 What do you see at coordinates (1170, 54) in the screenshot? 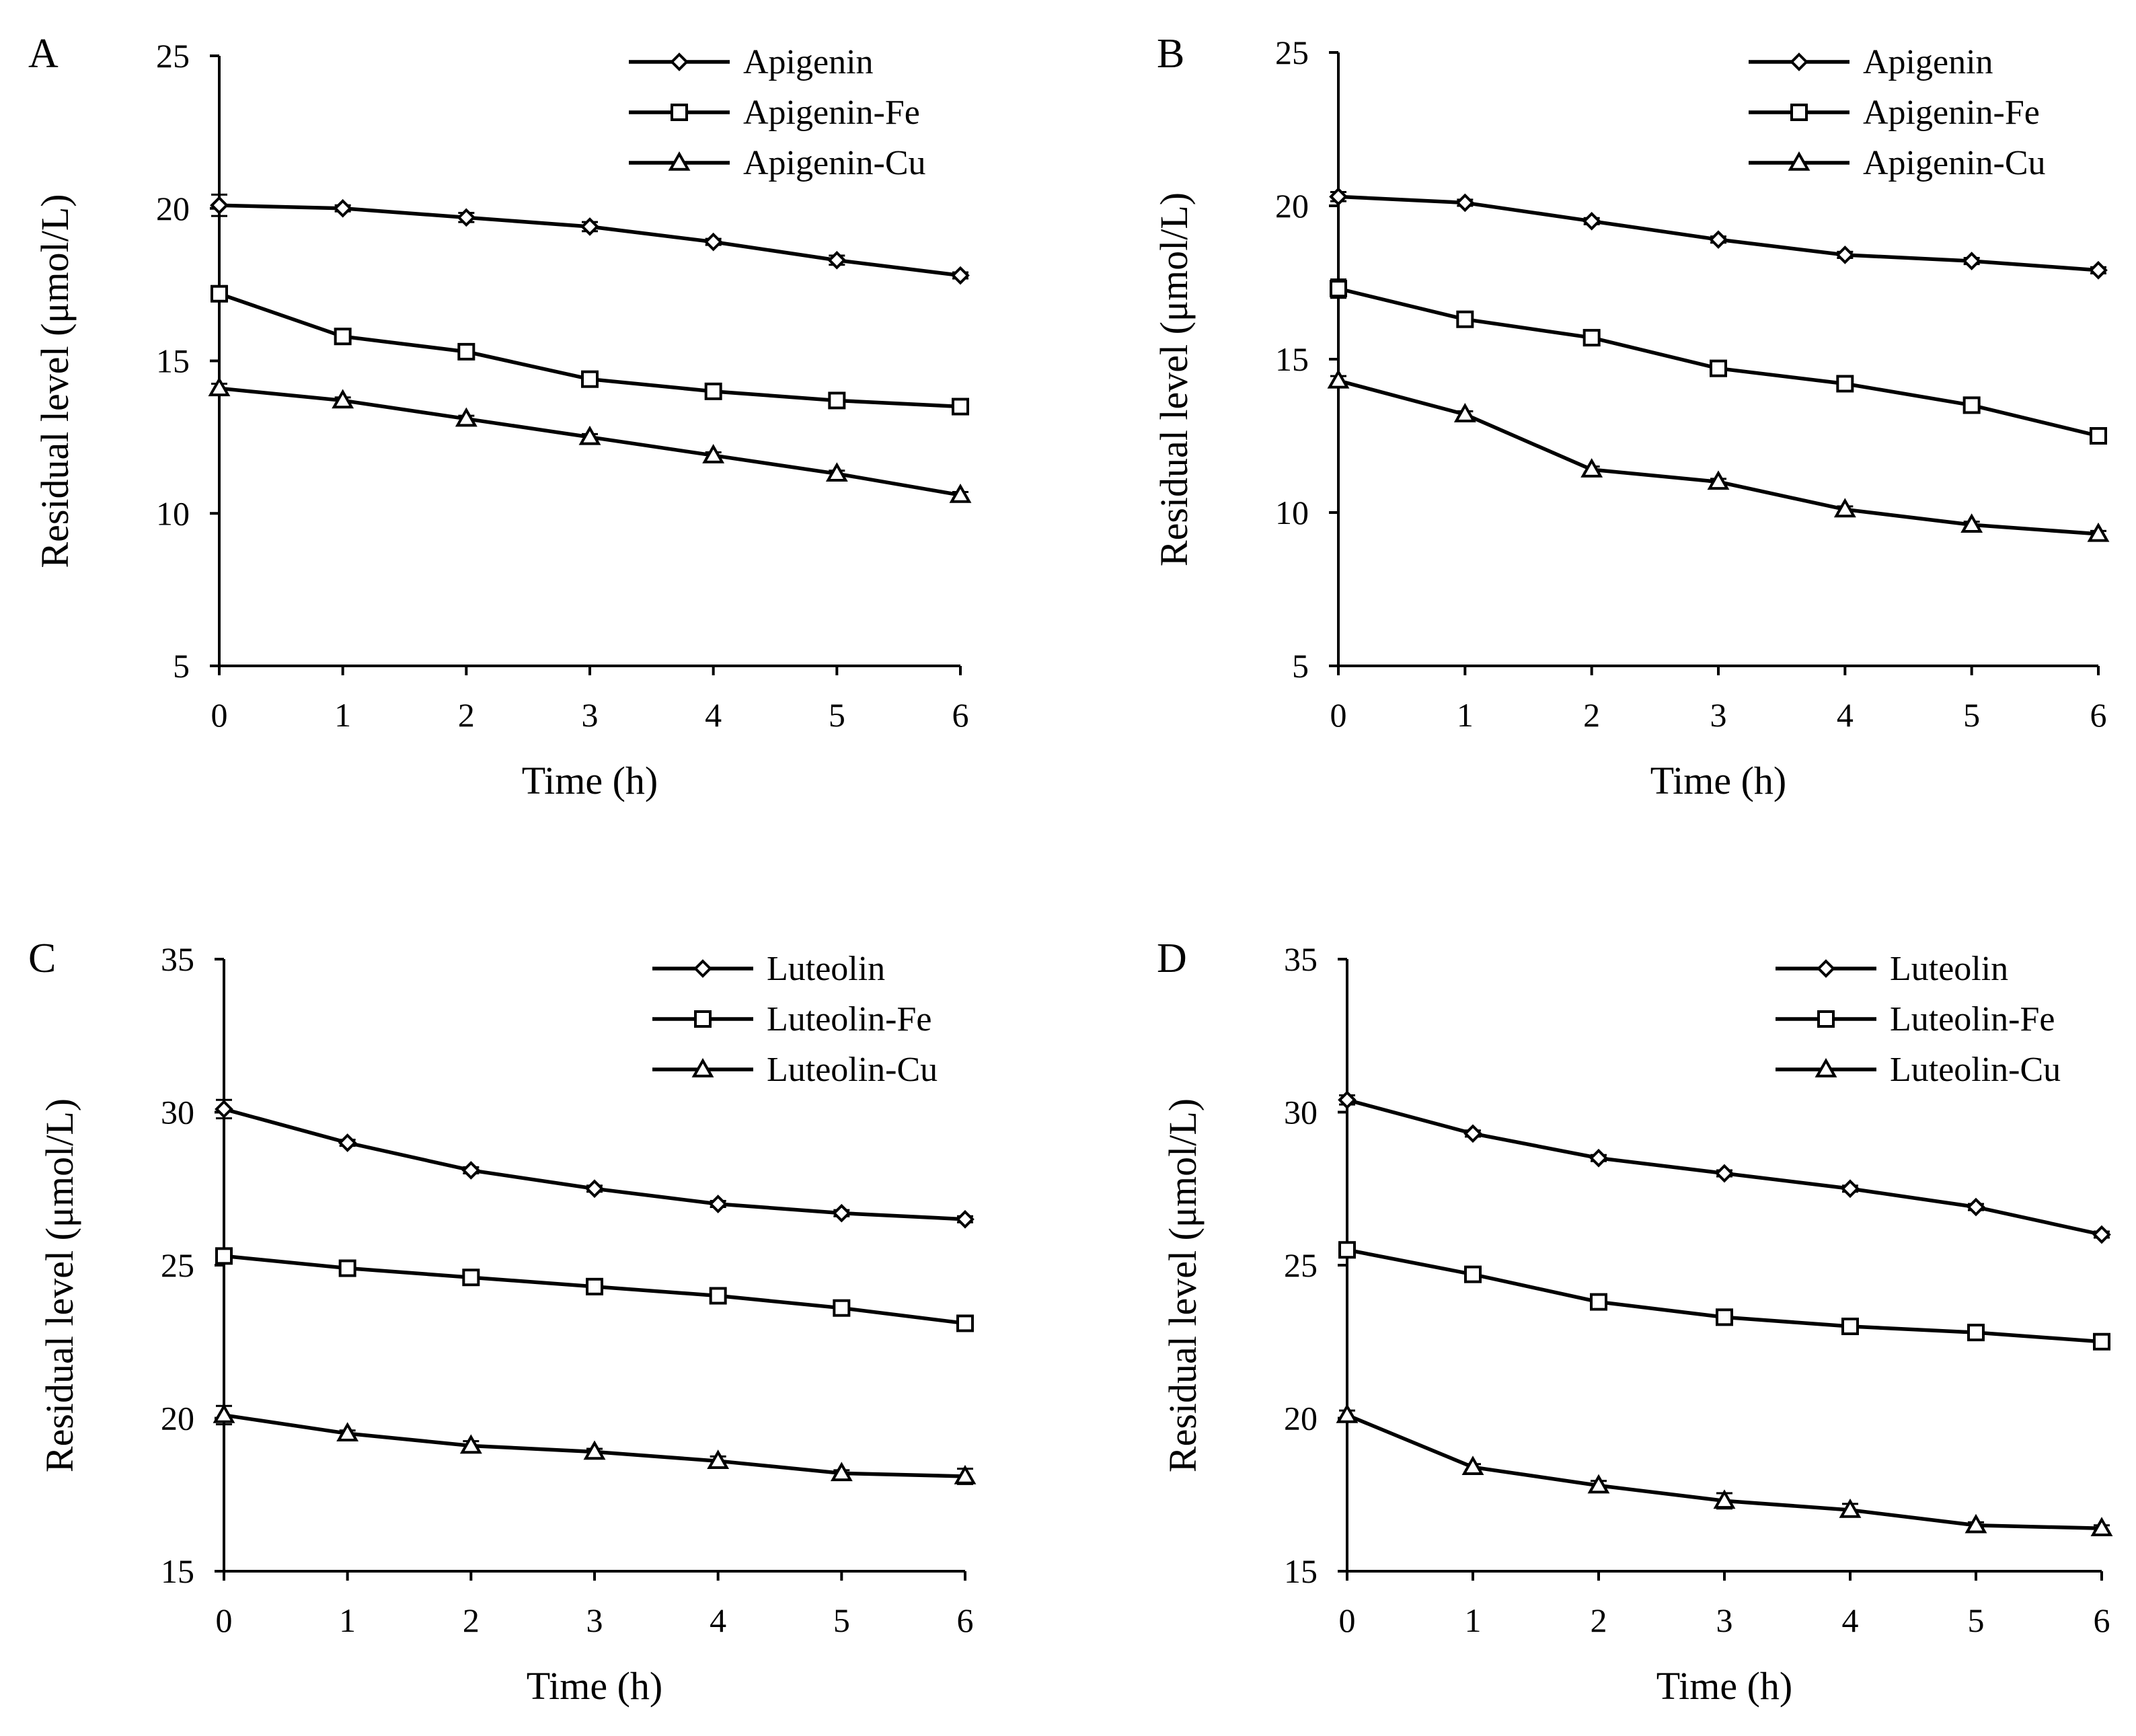
I see `panel-letter: B` at bounding box center [1170, 54].